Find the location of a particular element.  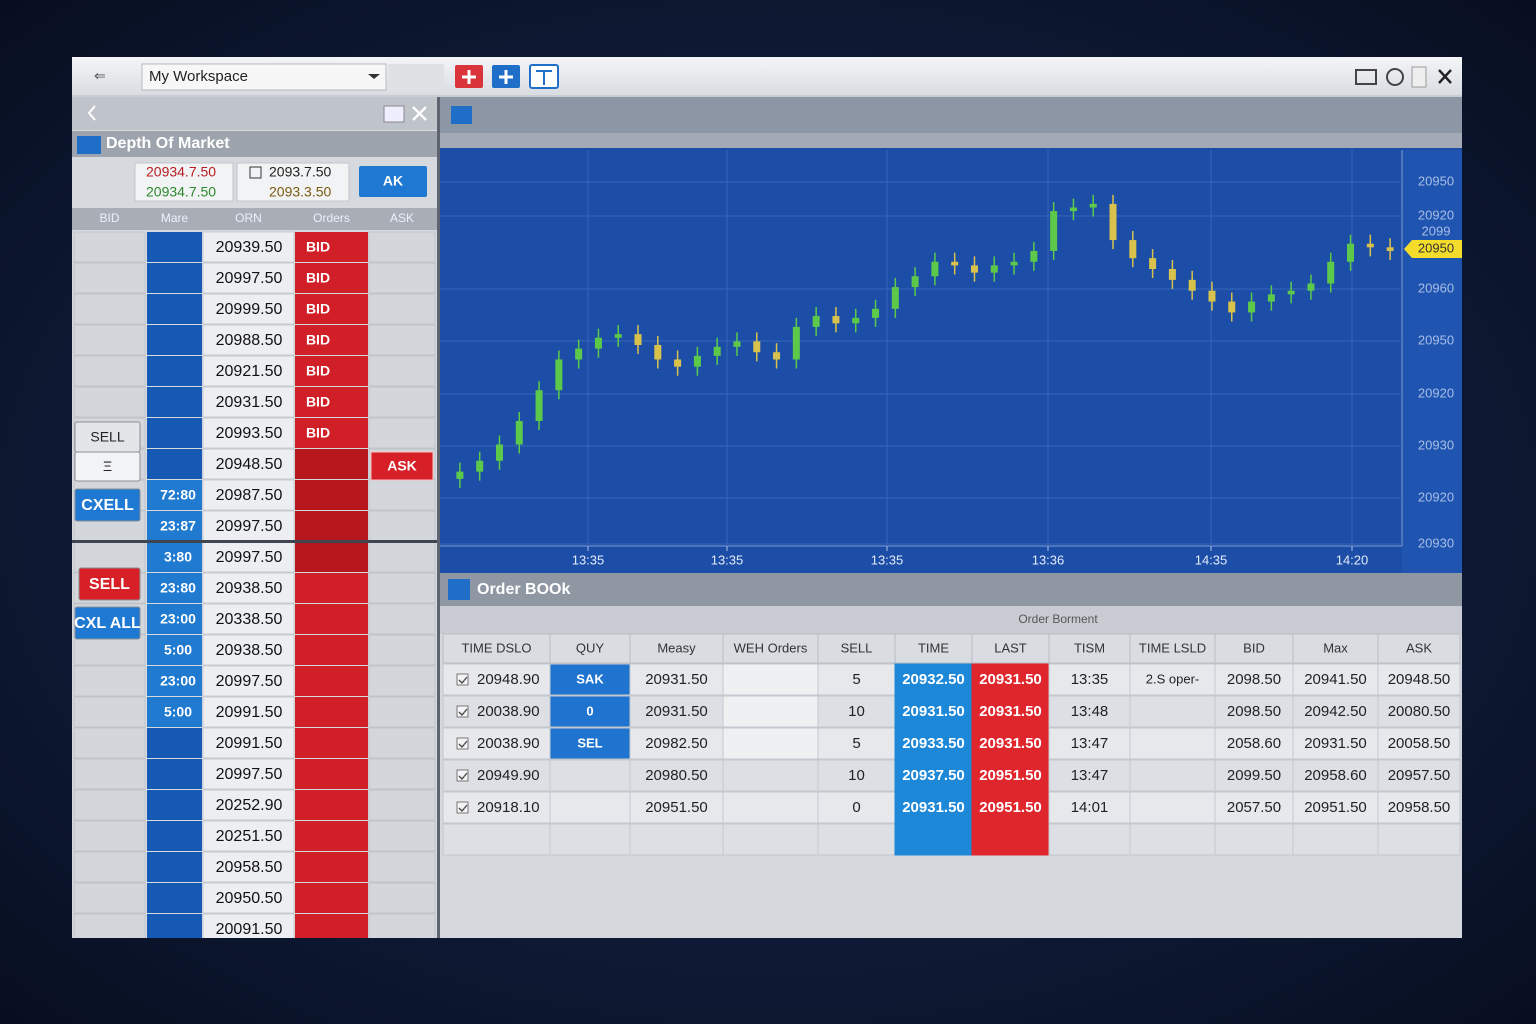

y-tick-label: 20920 is located at coordinates (1436, 392).